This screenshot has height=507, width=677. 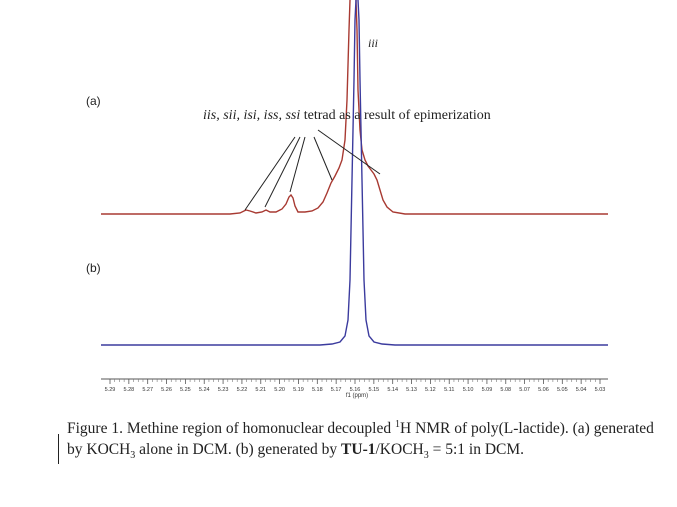 I want to click on x-tick-label: 5.09, so click(x=487, y=390).